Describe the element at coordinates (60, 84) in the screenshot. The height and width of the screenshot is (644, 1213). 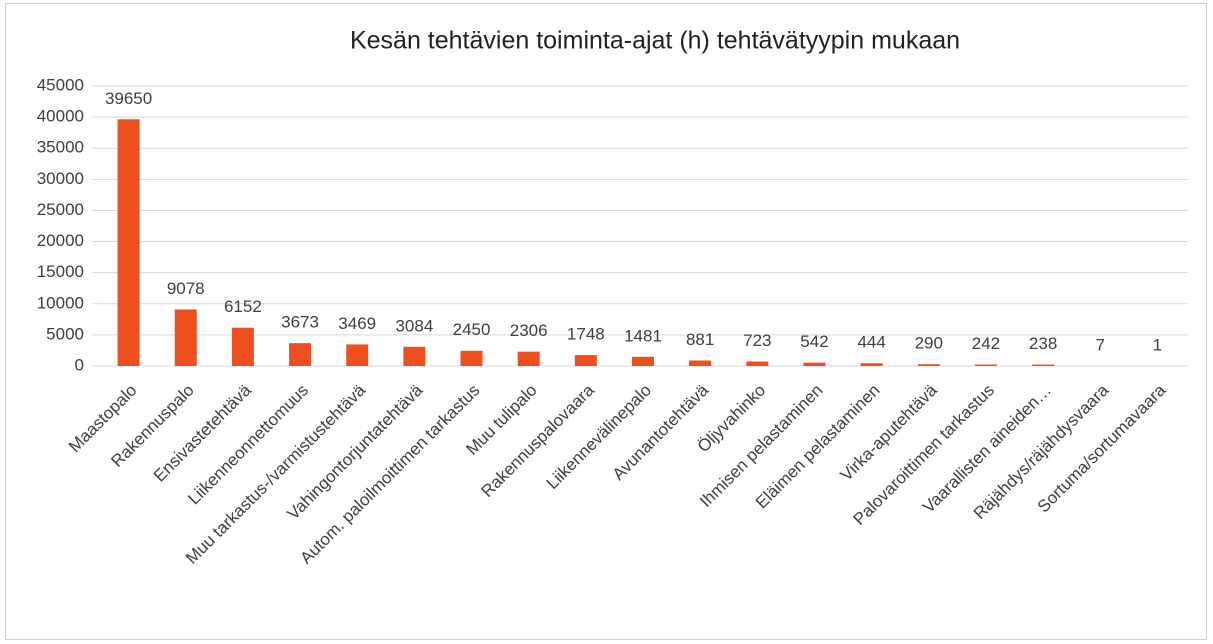
I see `y-tick-label: 45000` at that location.